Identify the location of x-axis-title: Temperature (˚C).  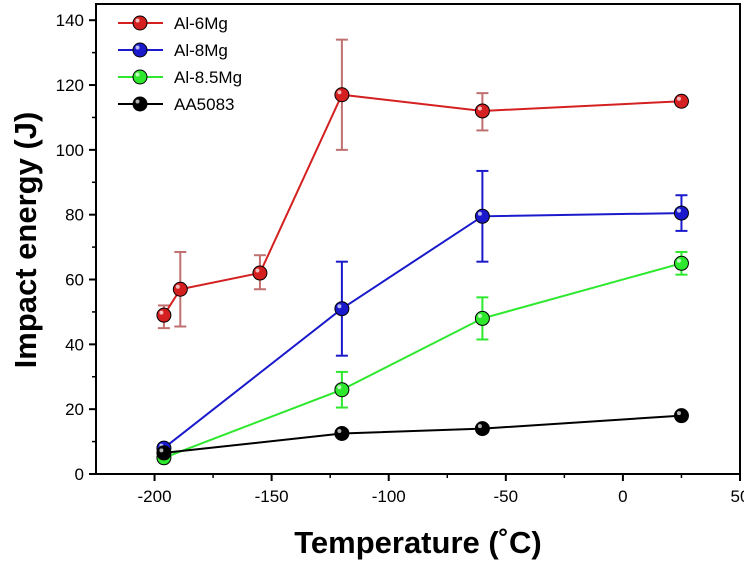
(417, 542).